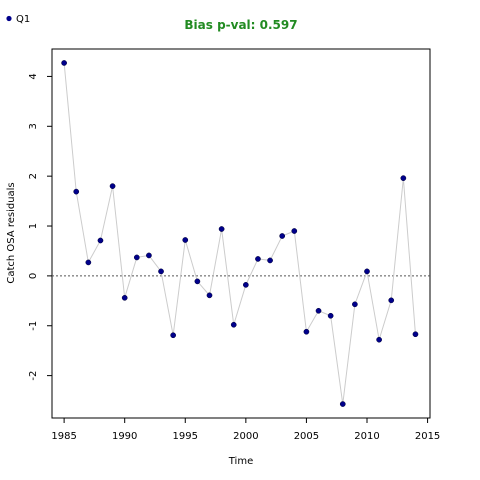 The image size is (480, 480). What do you see at coordinates (124, 436) in the screenshot?
I see `x-tick-label: 1990` at bounding box center [124, 436].